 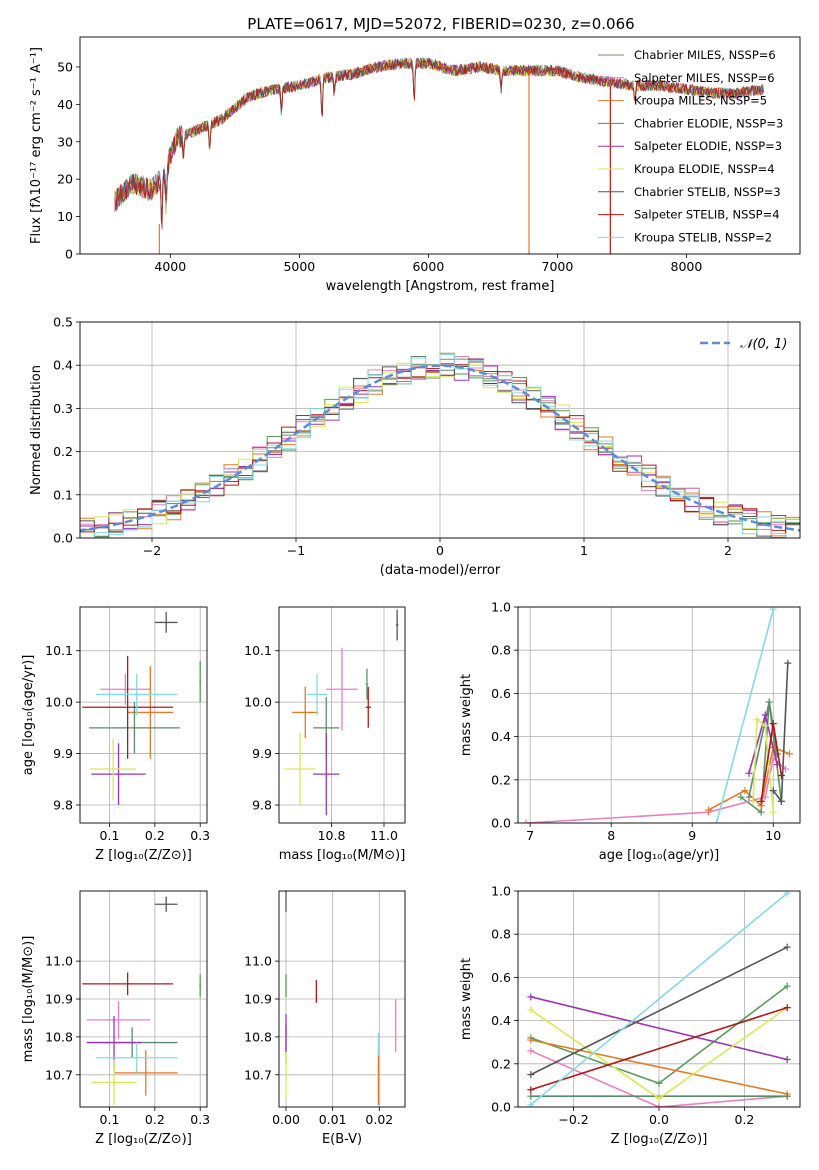 I want to click on y-tick-label: 10.1, so click(x=258, y=650).